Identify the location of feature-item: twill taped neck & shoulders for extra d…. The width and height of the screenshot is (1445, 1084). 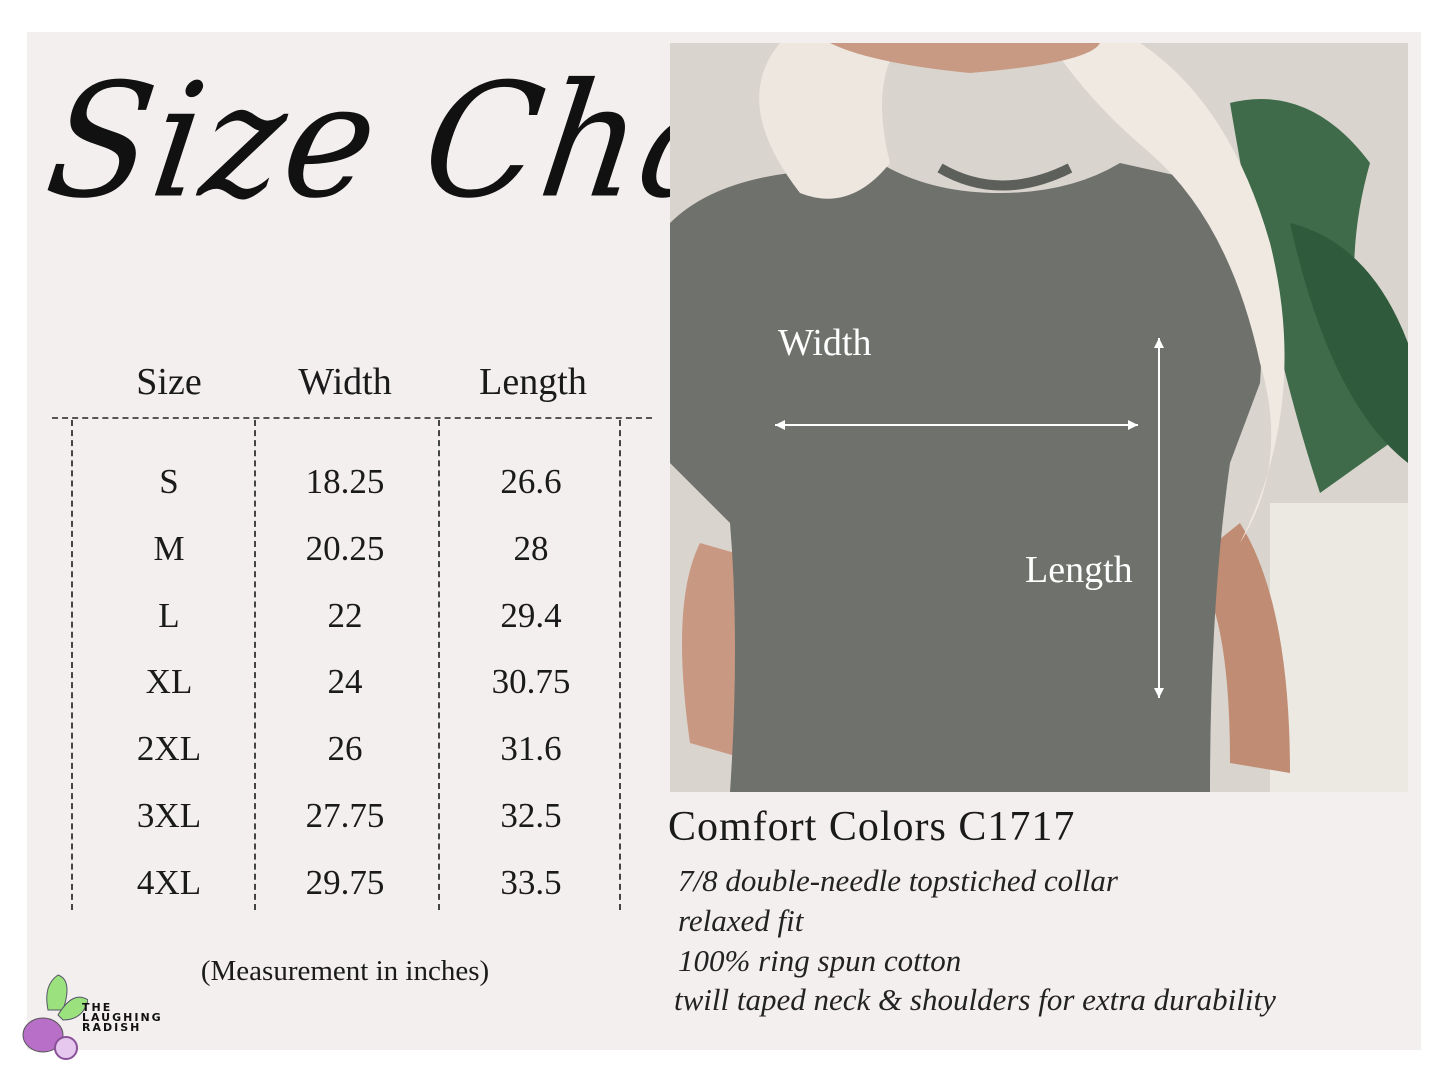
(975, 999).